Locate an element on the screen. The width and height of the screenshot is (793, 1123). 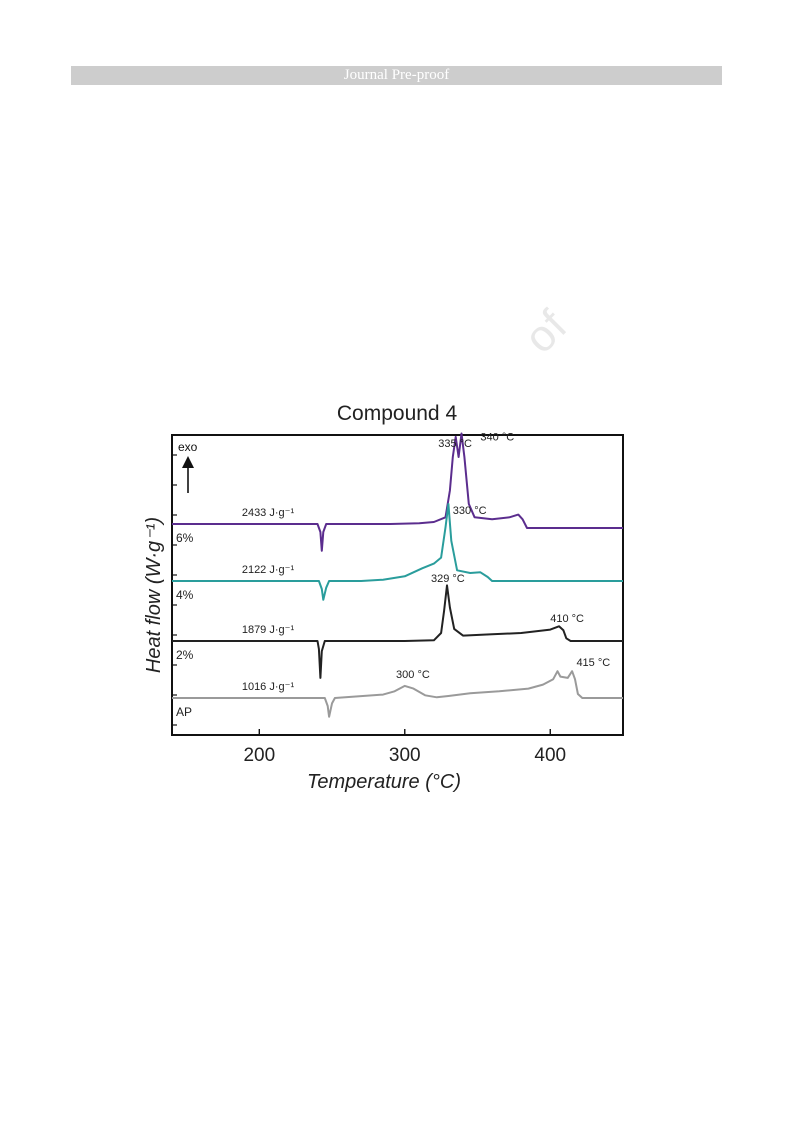
series-name-label: 4% is located at coordinates (185, 595).